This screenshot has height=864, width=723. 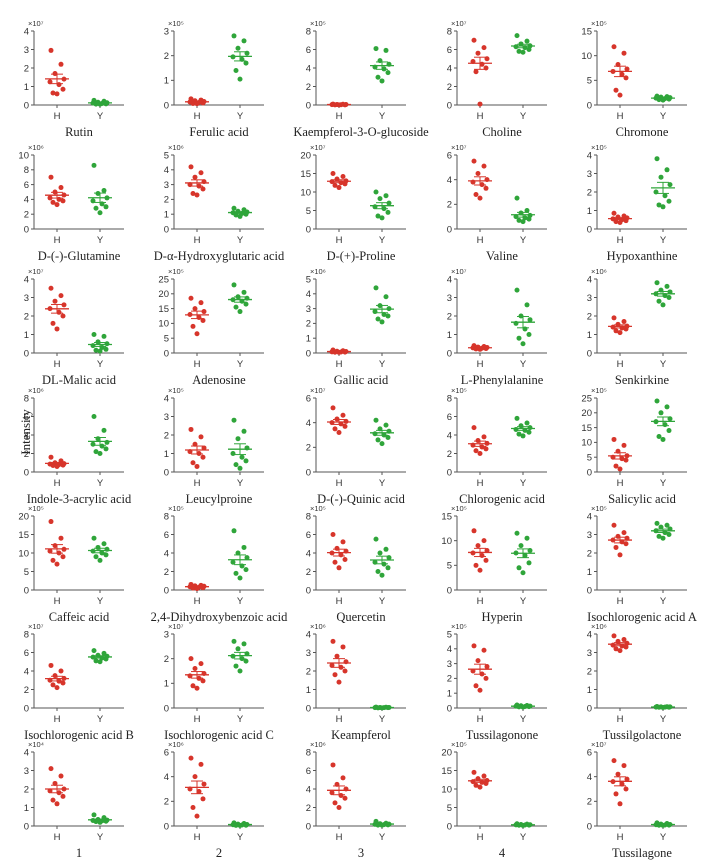 I want to click on panel: ×10⁴ 0 1 2 3 4 H Y 1, so click(x=74, y=800).